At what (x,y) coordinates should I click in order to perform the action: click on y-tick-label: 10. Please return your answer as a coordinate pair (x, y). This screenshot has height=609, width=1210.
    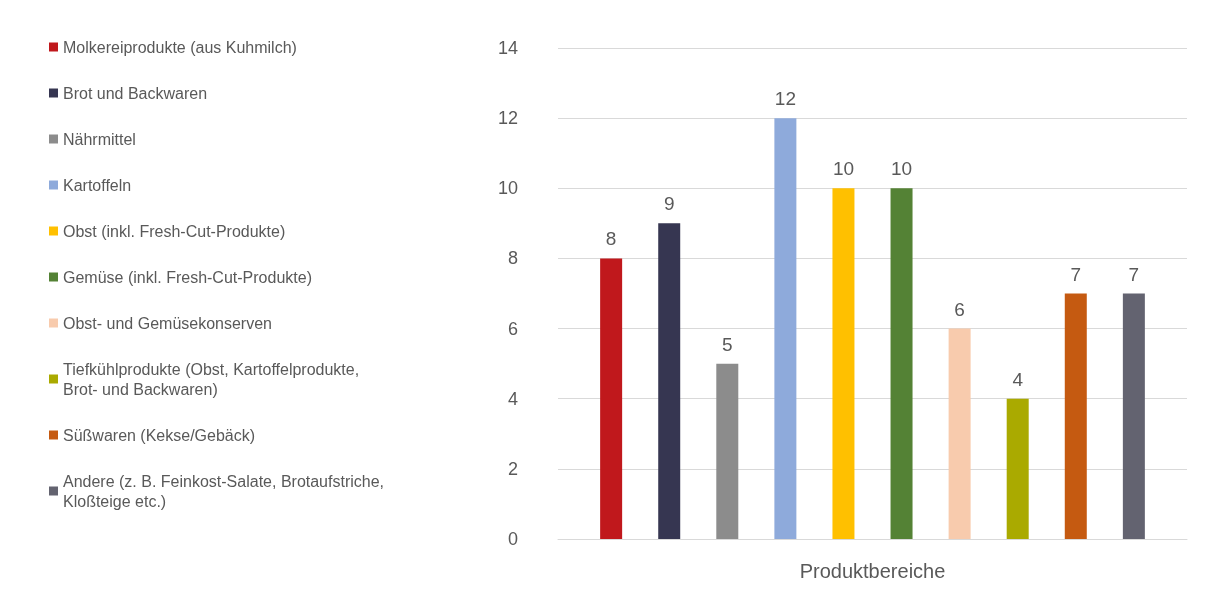
    Looking at the image, I should click on (507, 188).